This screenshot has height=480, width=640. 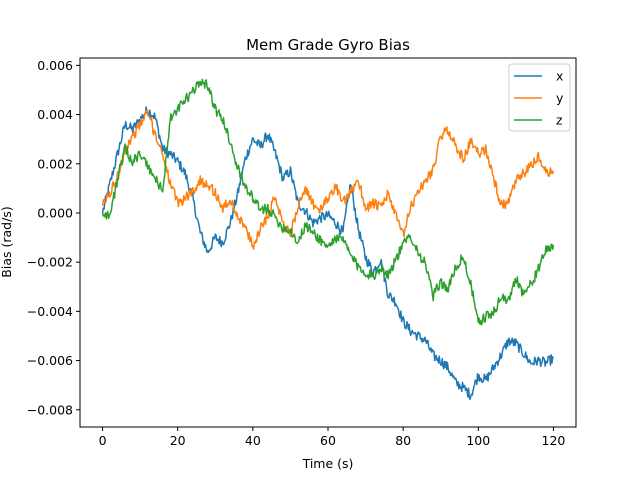 What do you see at coordinates (103, 440) in the screenshot?
I see `x-tick-label: 0` at bounding box center [103, 440].